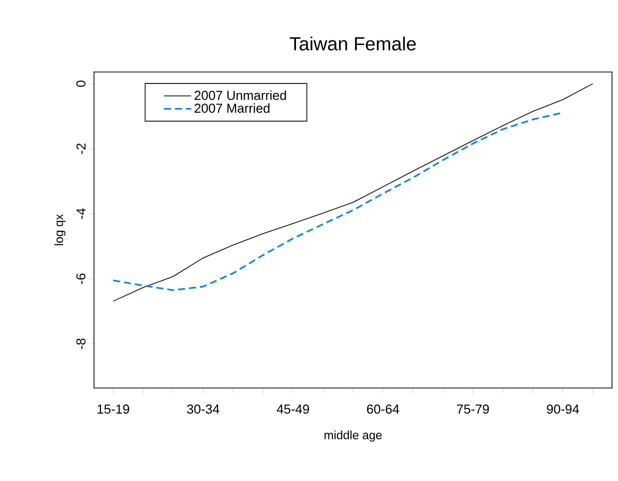 The height and width of the screenshot is (481, 618). Describe the element at coordinates (383, 409) in the screenshot. I see `x-tick-label: 60-64` at that location.